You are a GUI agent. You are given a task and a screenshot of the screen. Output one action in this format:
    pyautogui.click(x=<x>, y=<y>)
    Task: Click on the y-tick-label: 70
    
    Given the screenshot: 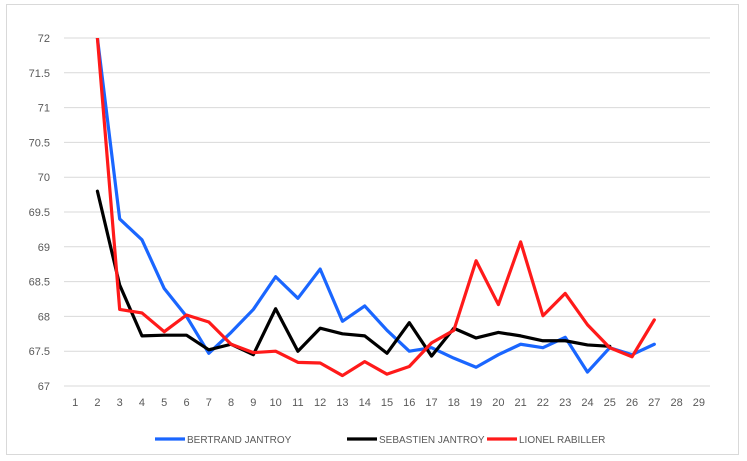 What is the action you would take?
    pyautogui.click(x=44, y=178)
    